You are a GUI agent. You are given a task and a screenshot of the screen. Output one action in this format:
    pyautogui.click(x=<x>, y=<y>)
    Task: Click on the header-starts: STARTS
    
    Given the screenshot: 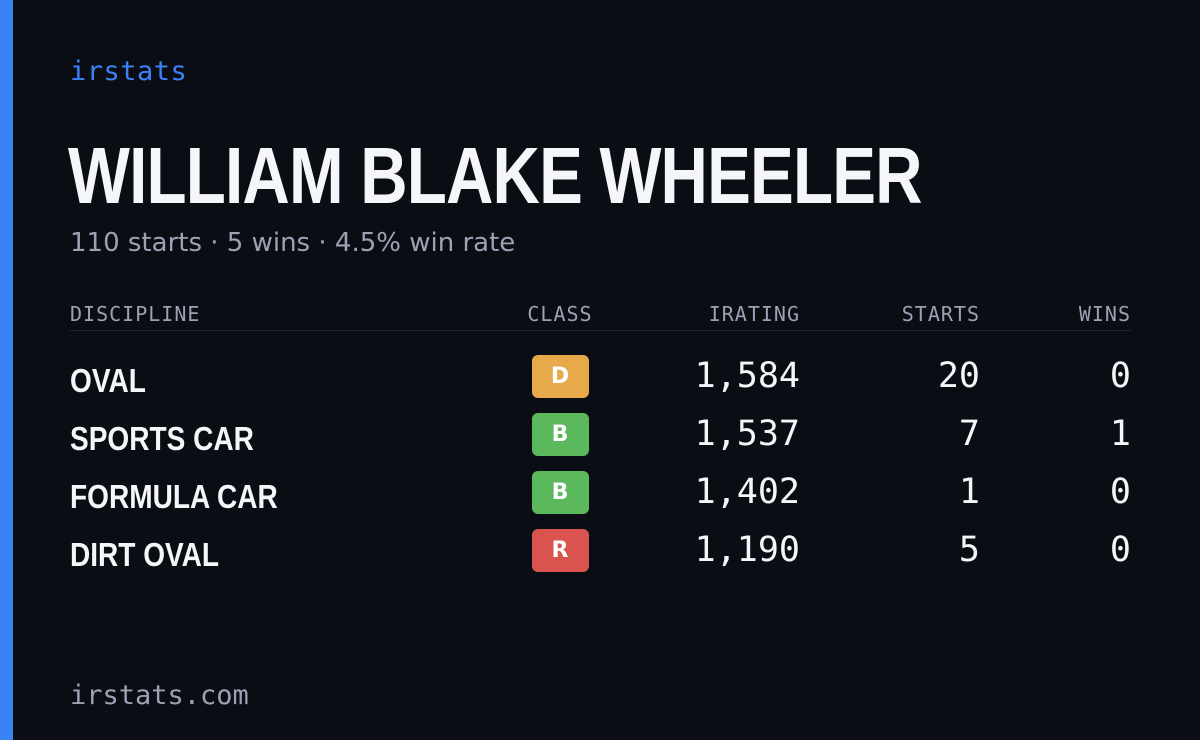 What is the action you would take?
    pyautogui.click(x=940, y=314)
    